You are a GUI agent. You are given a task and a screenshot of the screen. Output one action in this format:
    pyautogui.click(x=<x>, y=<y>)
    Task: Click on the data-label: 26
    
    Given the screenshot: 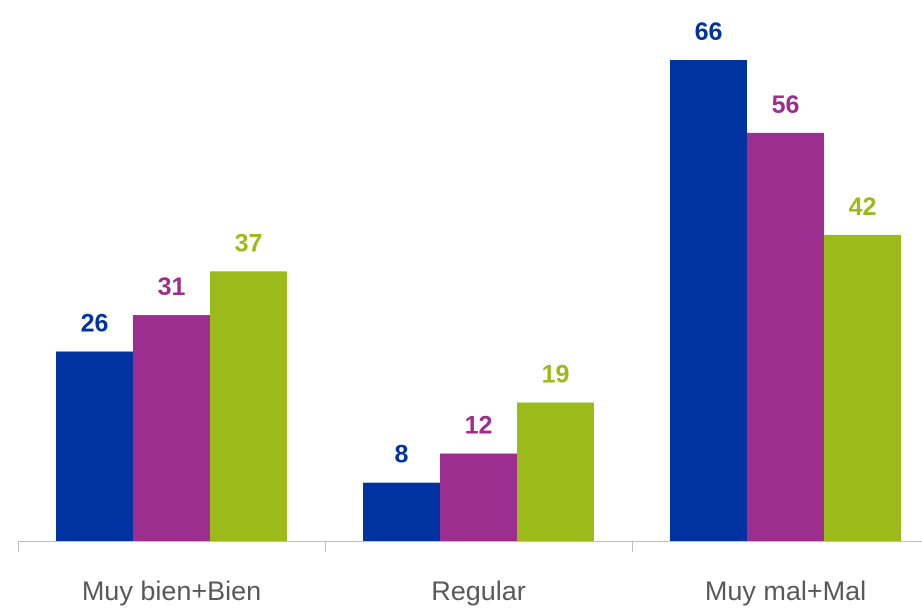 What is the action you would take?
    pyautogui.click(x=95, y=324)
    